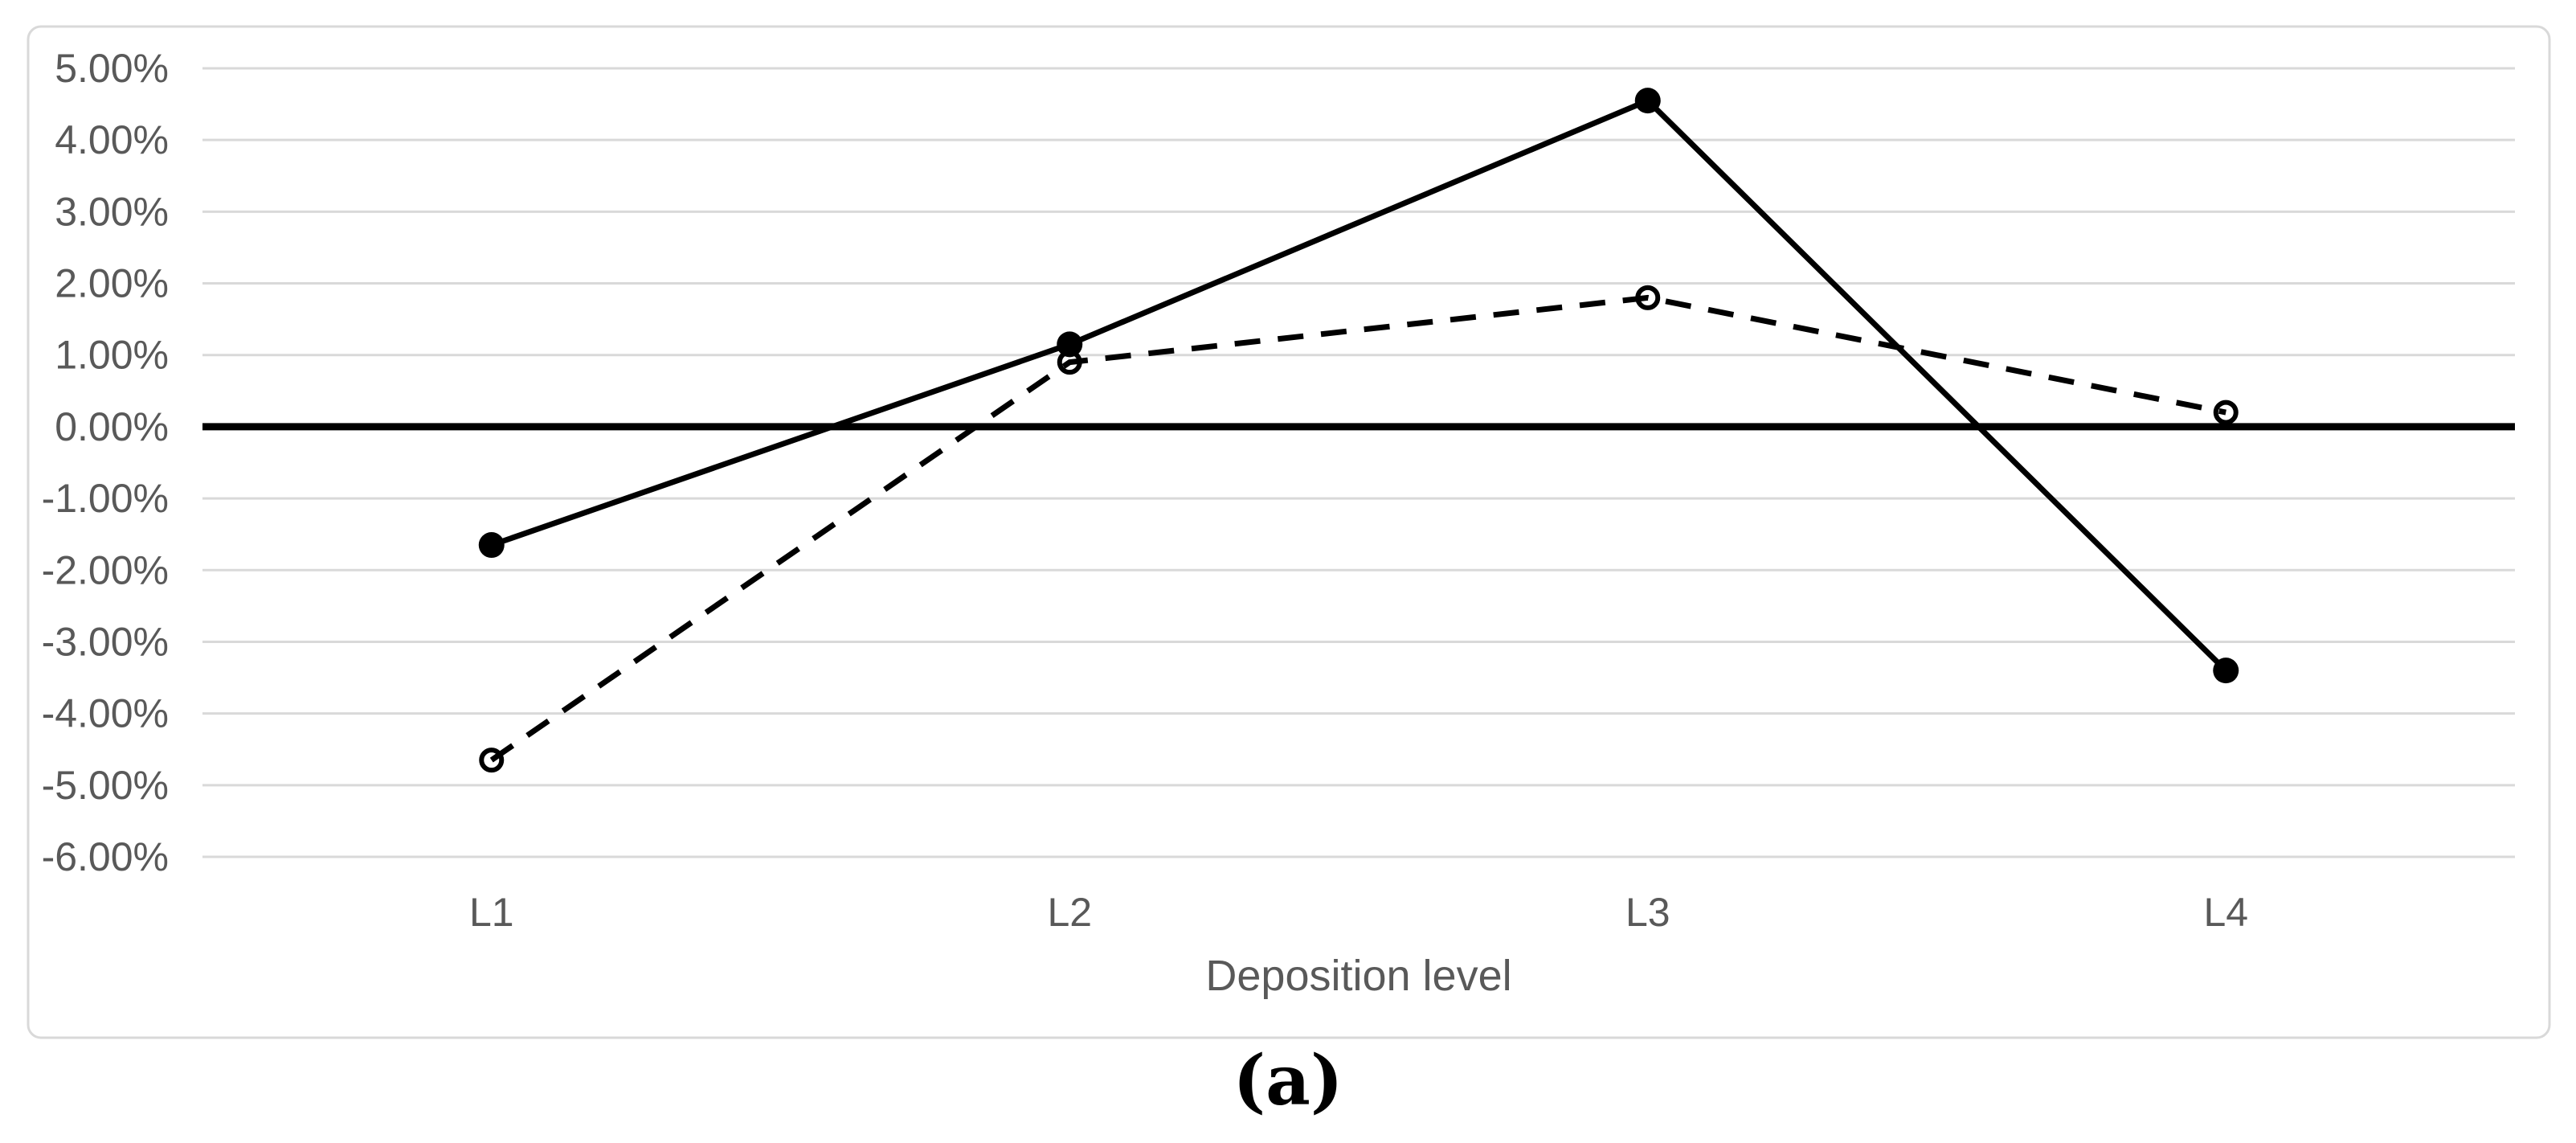  I want to click on figure-caption: (a), so click(1288, 1080).